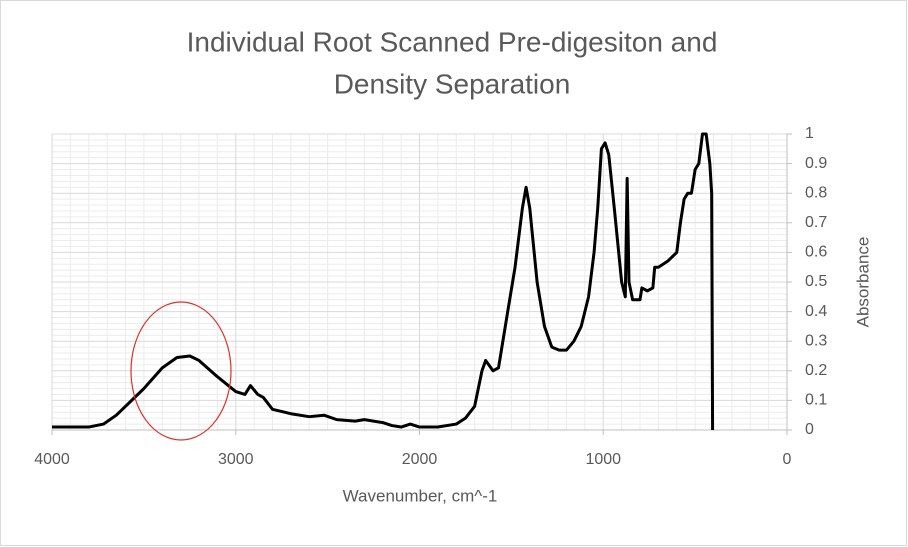 Image resolution: width=908 pixels, height=547 pixels. Describe the element at coordinates (420, 459) in the screenshot. I see `x-tick-label: 2000` at that location.